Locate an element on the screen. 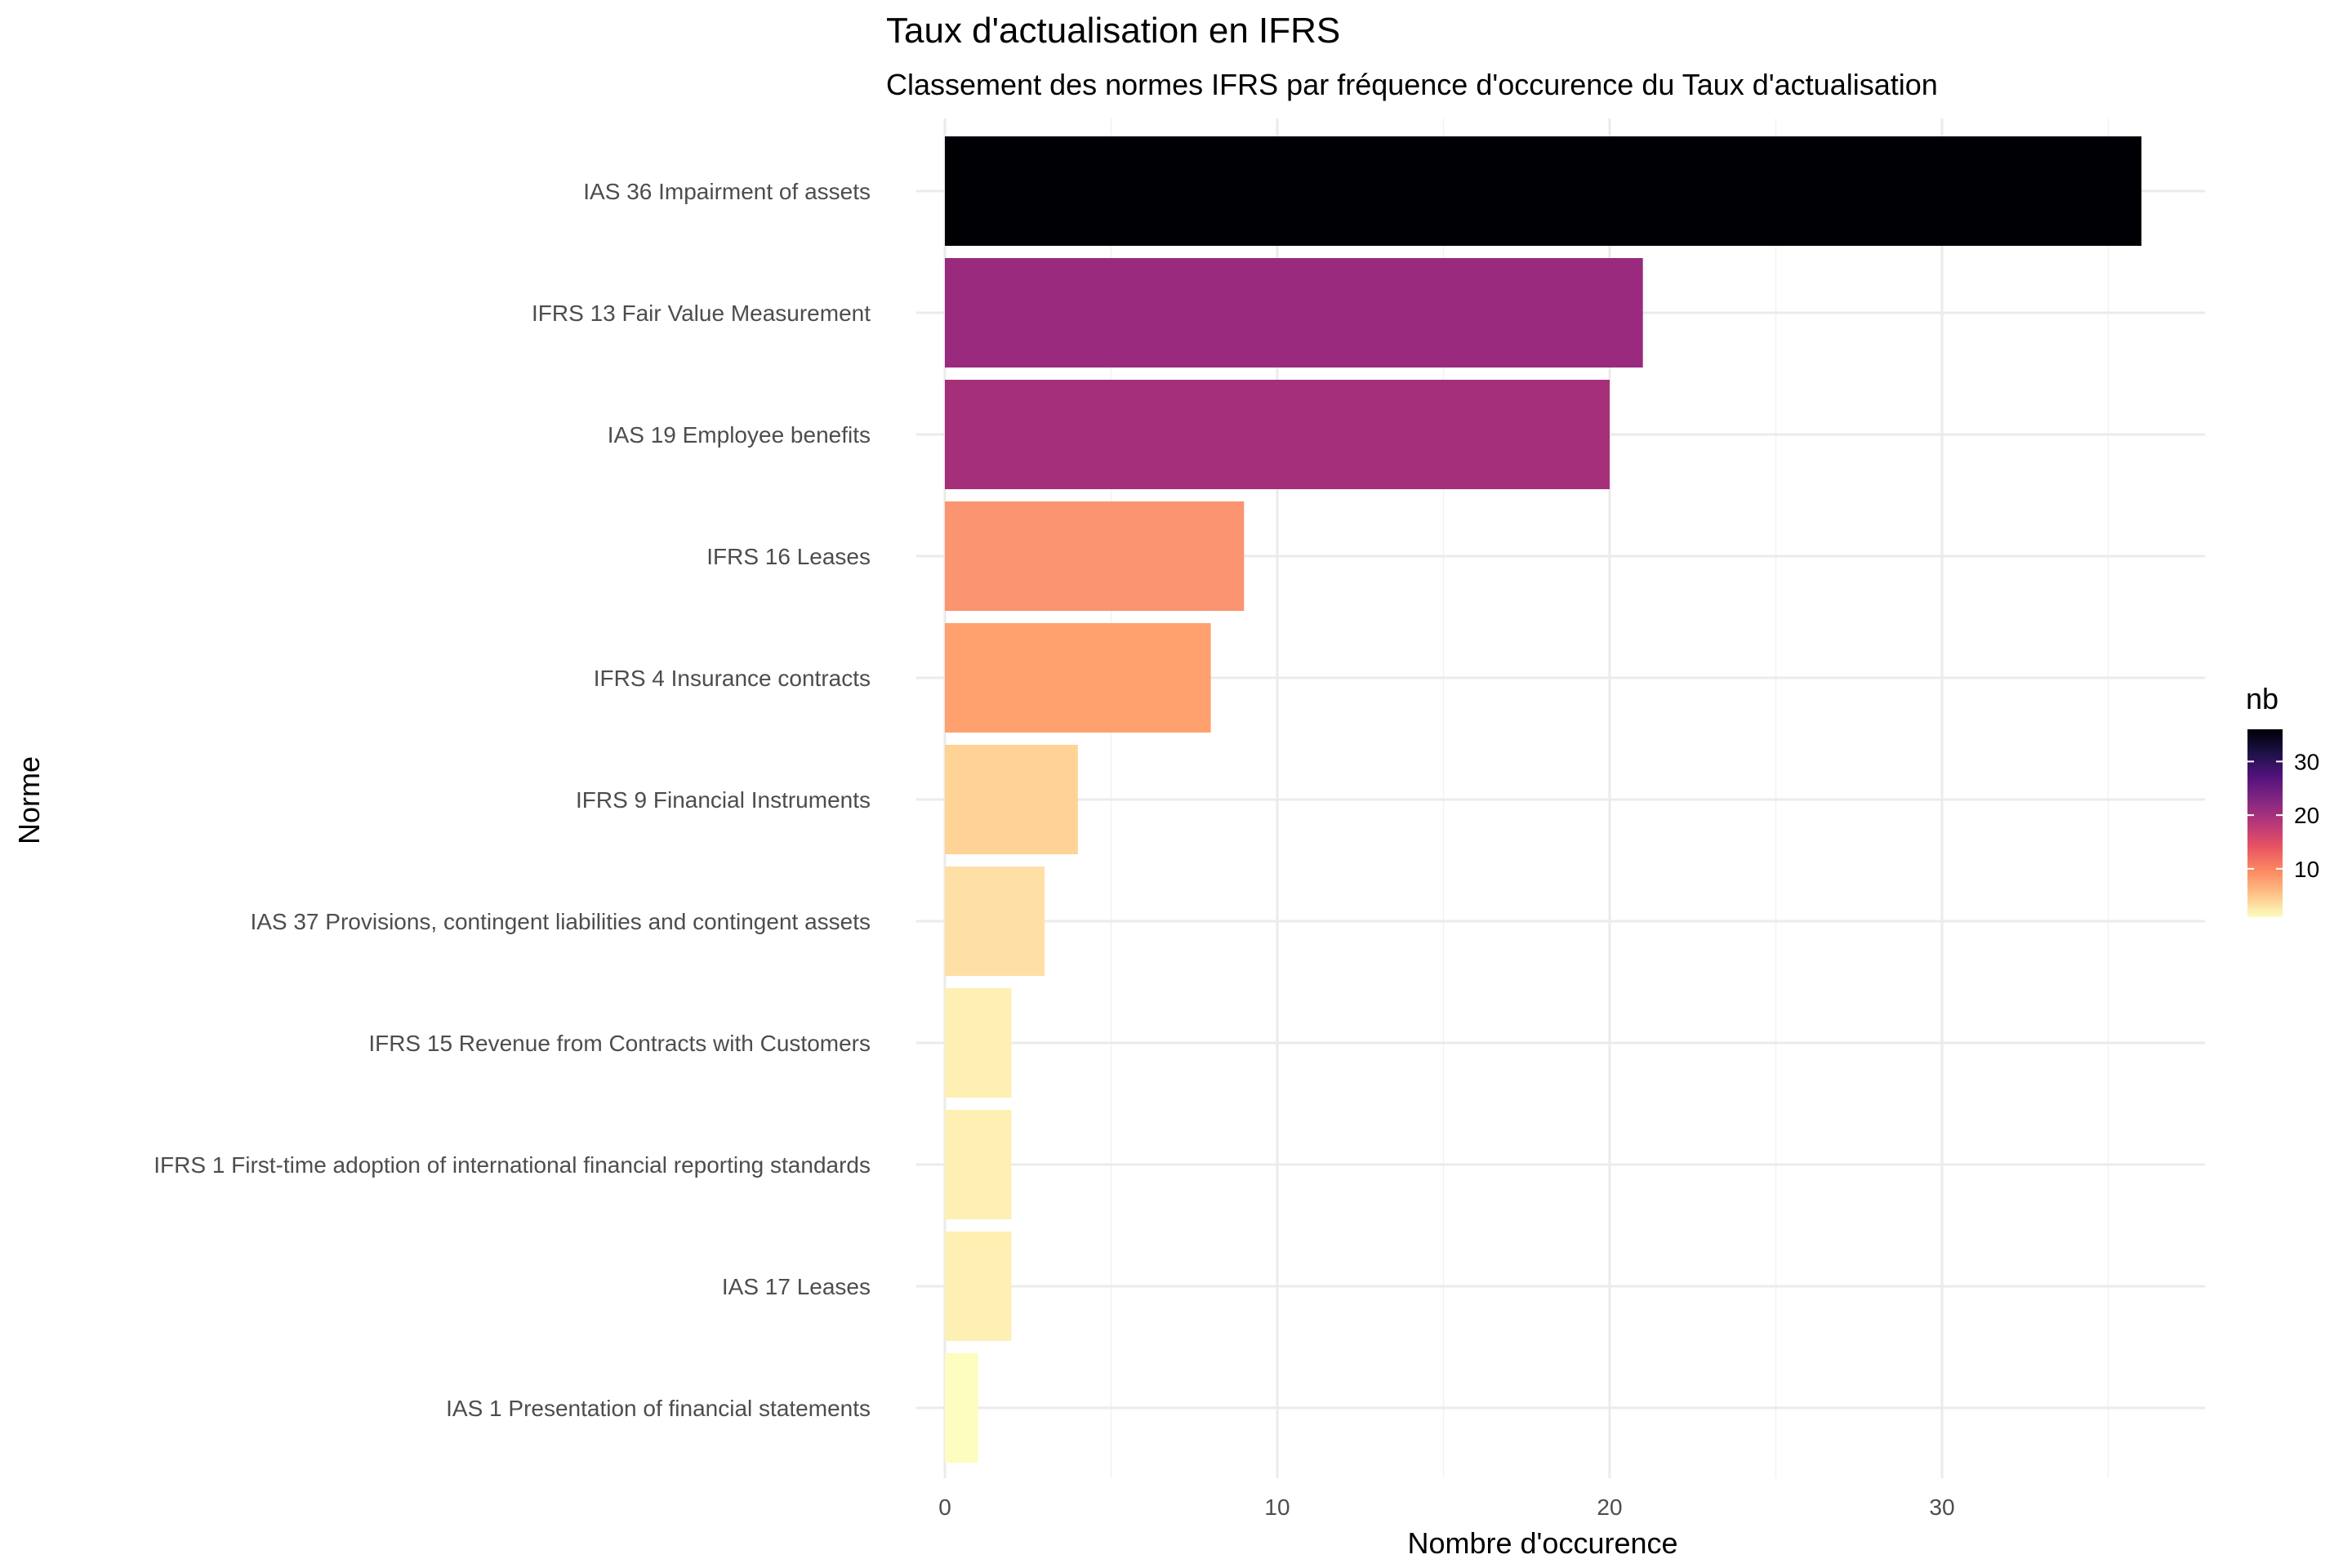  y-tick-label: IAS 17 Leases is located at coordinates (796, 1286).